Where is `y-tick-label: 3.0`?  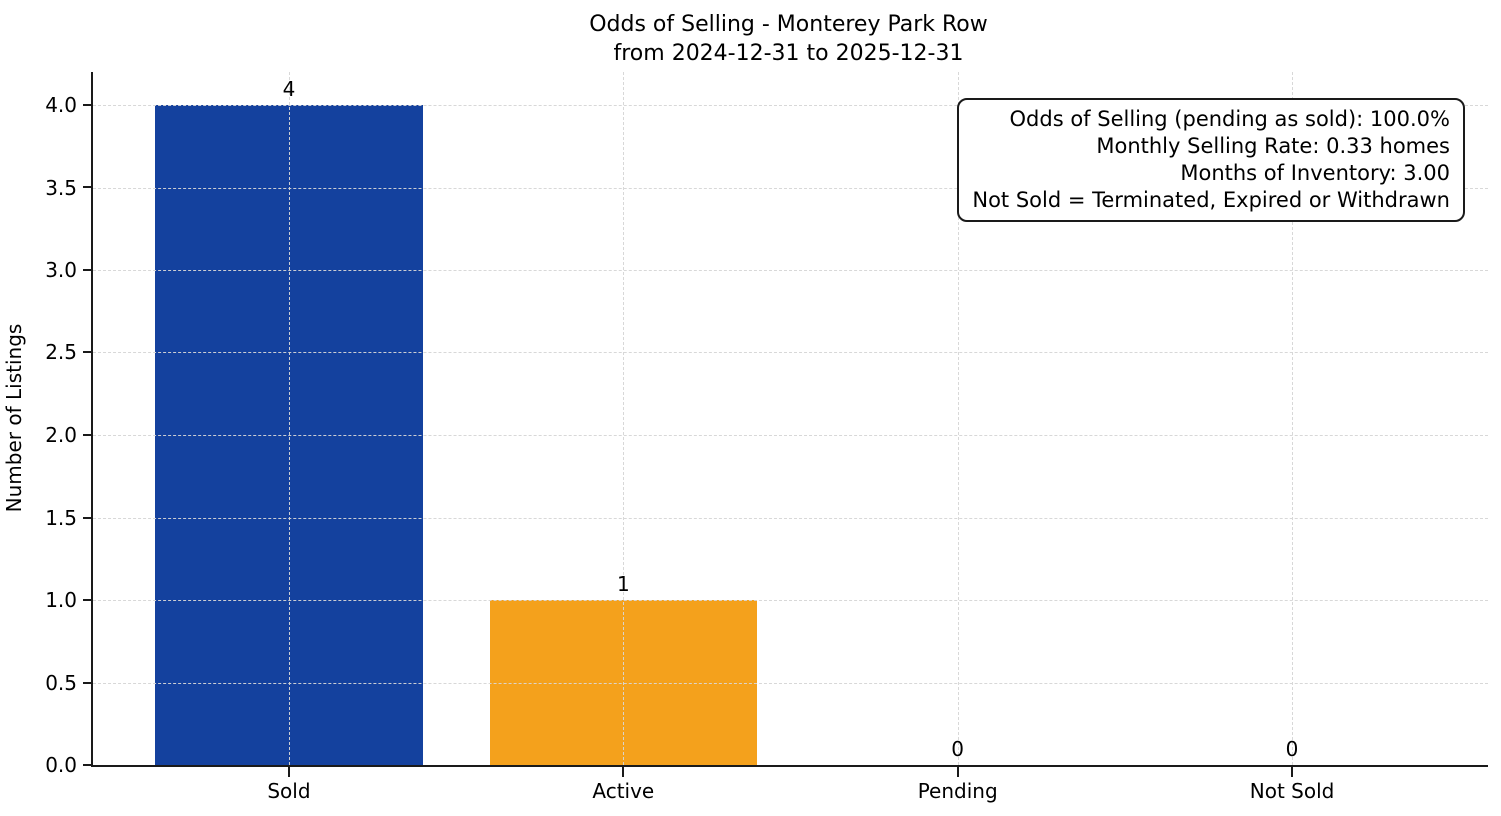
y-tick-label: 3.0 is located at coordinates (61, 270).